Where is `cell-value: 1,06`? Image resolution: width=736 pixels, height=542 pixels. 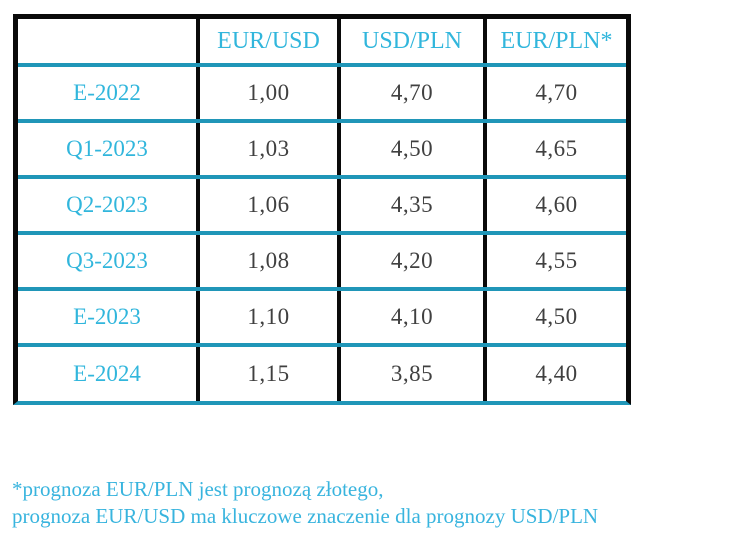
cell-value: 1,06 is located at coordinates (269, 206).